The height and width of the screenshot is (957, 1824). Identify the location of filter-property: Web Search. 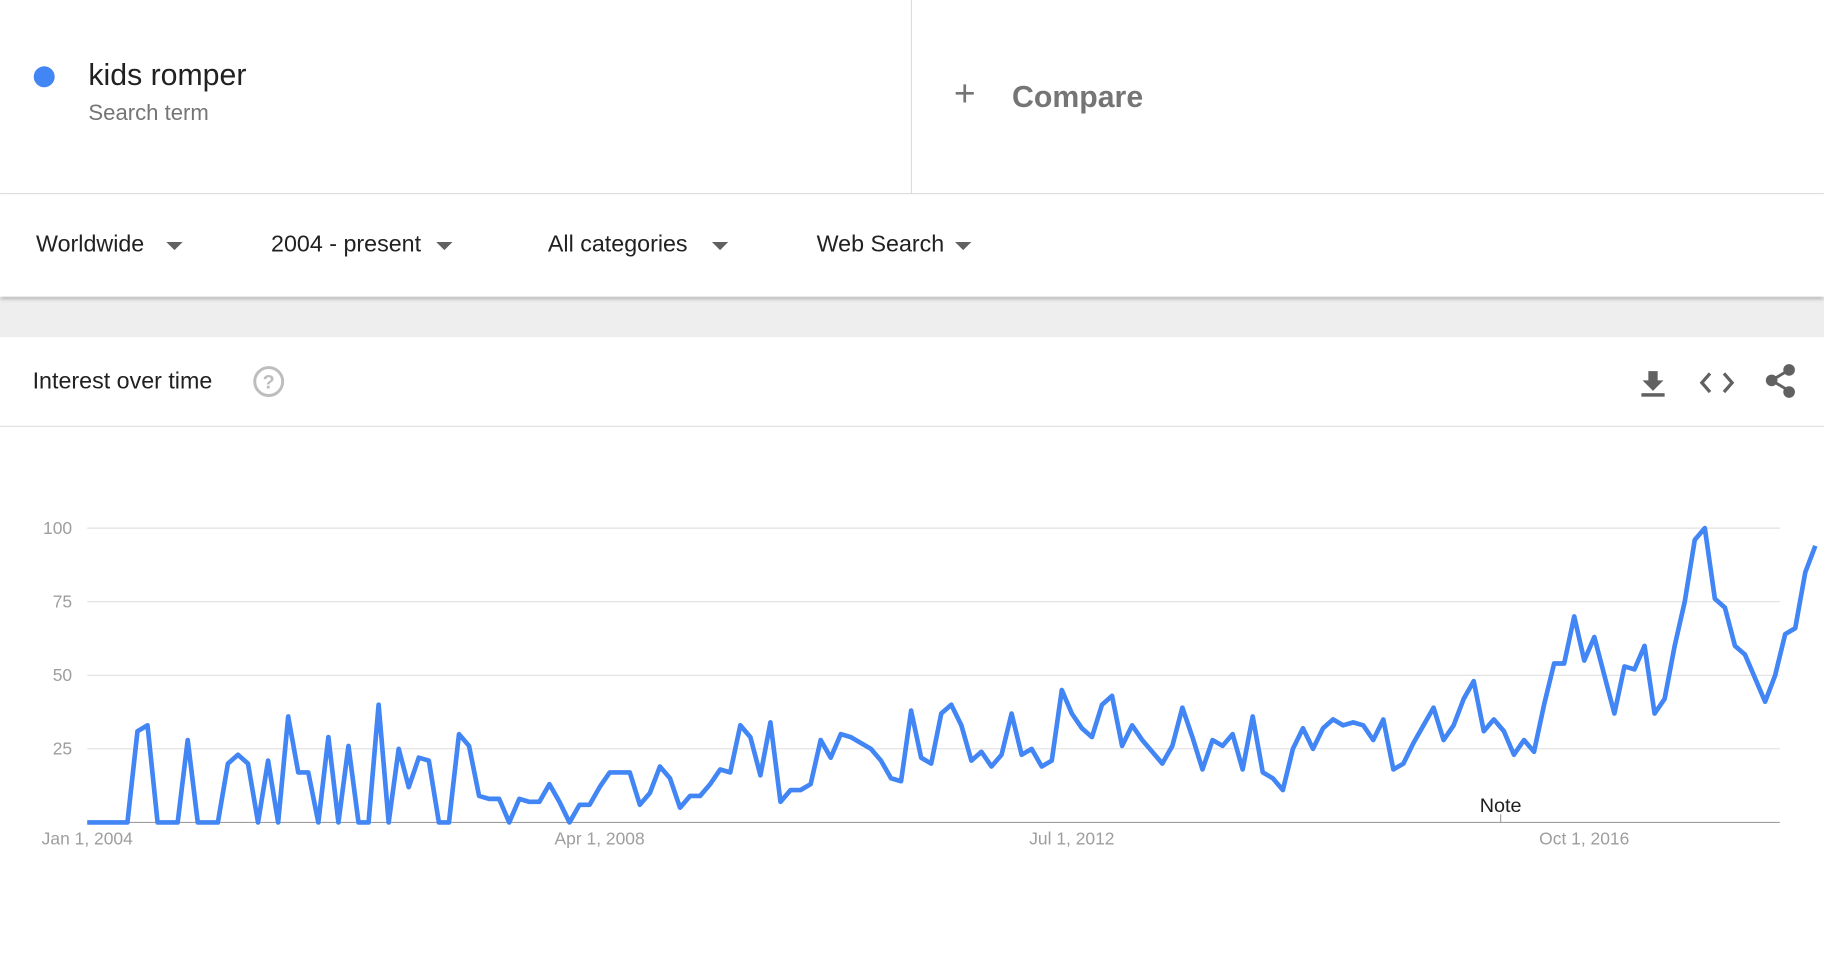
(880, 244).